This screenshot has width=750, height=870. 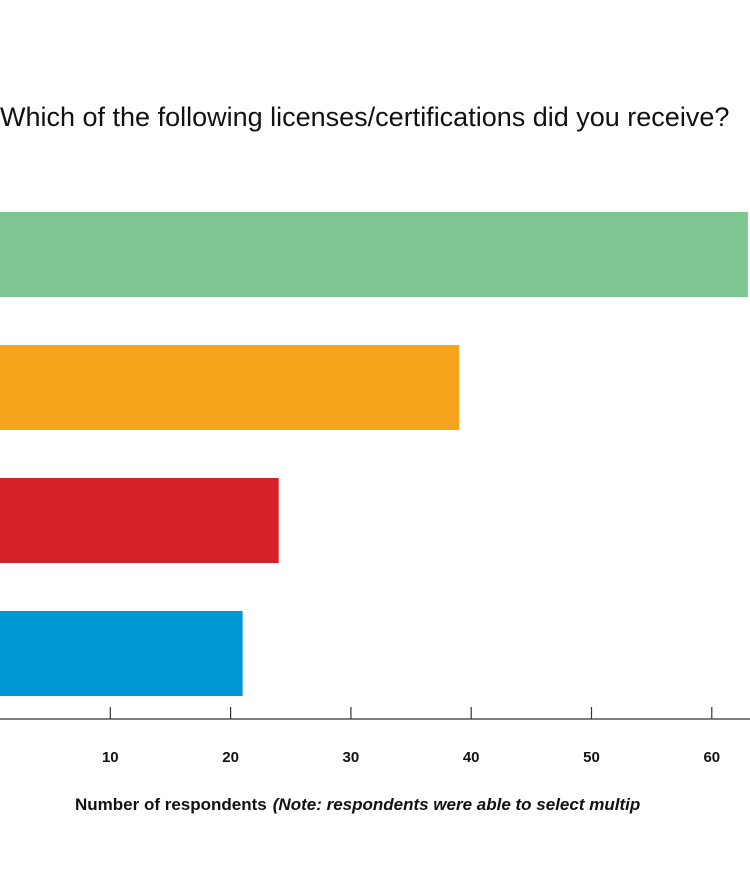 I want to click on x-axis-label-main: Number of respondents, so click(x=171, y=804).